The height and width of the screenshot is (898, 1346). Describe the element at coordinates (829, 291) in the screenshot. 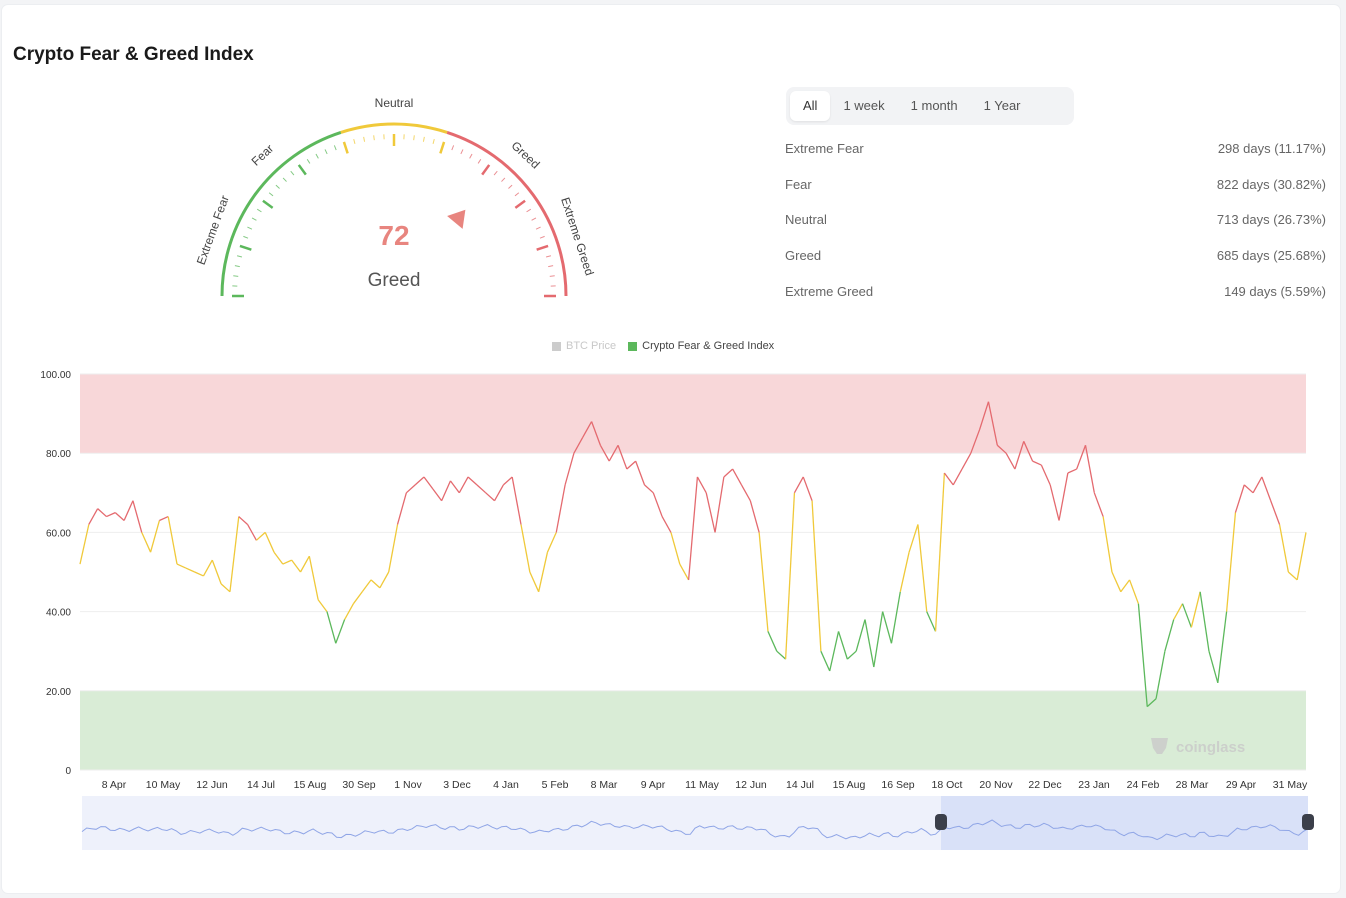

I see `stat-label: Extreme Greed` at that location.